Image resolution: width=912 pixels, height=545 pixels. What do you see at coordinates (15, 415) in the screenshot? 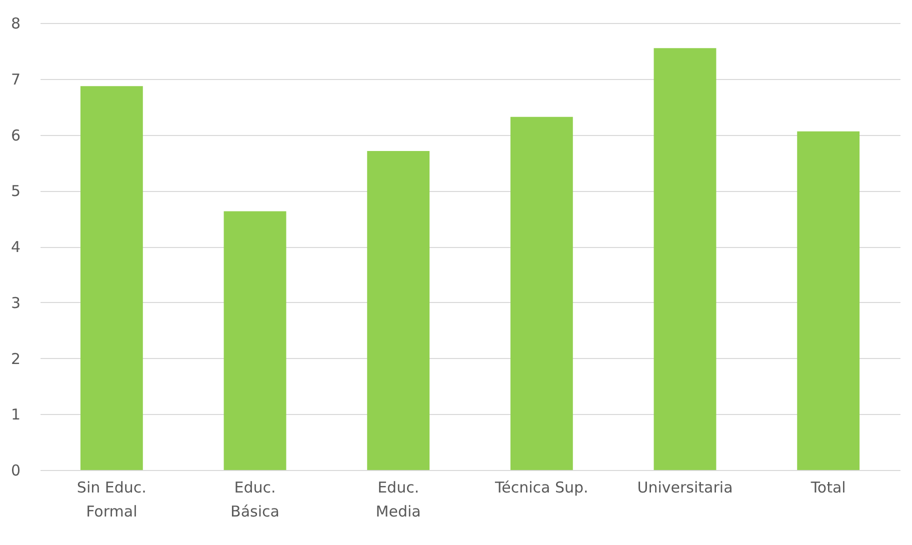
I see `y-tick-label: 1` at bounding box center [15, 415].